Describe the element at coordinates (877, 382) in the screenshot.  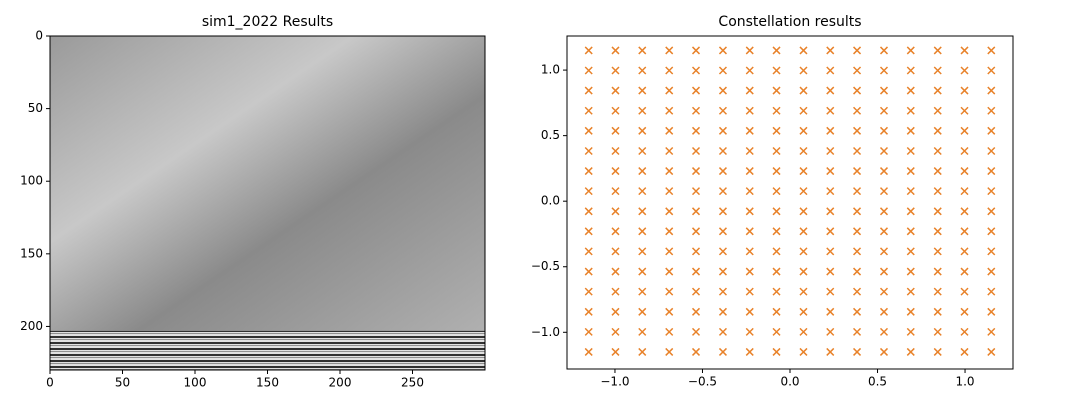
I see `x-tick-label: 0.5` at that location.